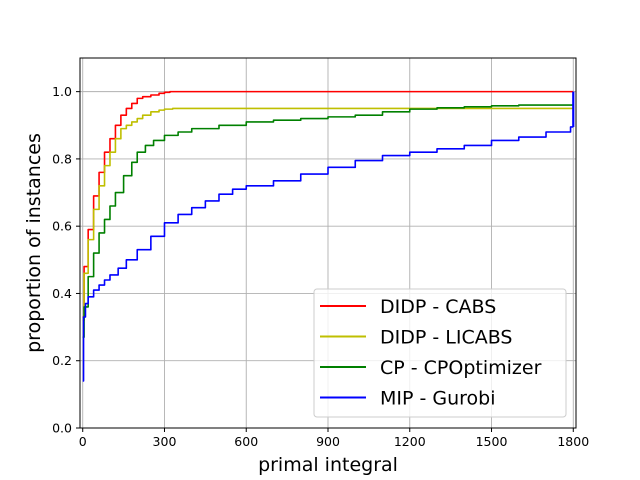  I want to click on legend-label: DIDP - CABS, so click(438, 307).